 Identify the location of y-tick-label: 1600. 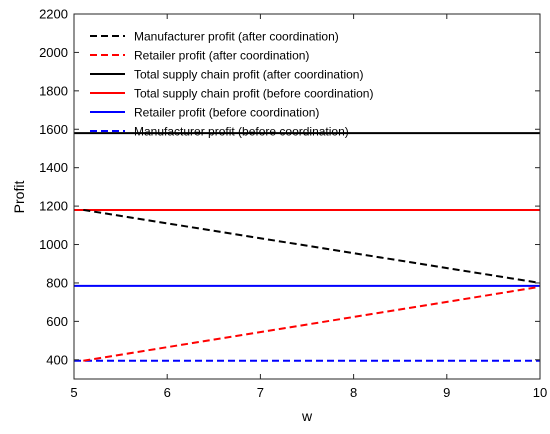
(53, 129).